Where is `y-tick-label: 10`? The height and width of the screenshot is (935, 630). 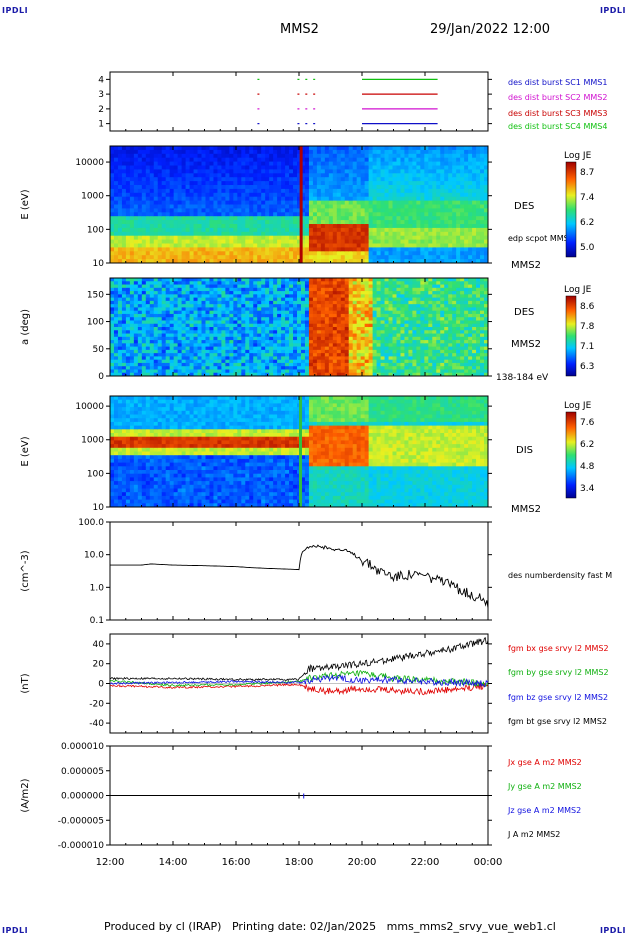
y-tick-label: 10 is located at coordinates (99, 264).